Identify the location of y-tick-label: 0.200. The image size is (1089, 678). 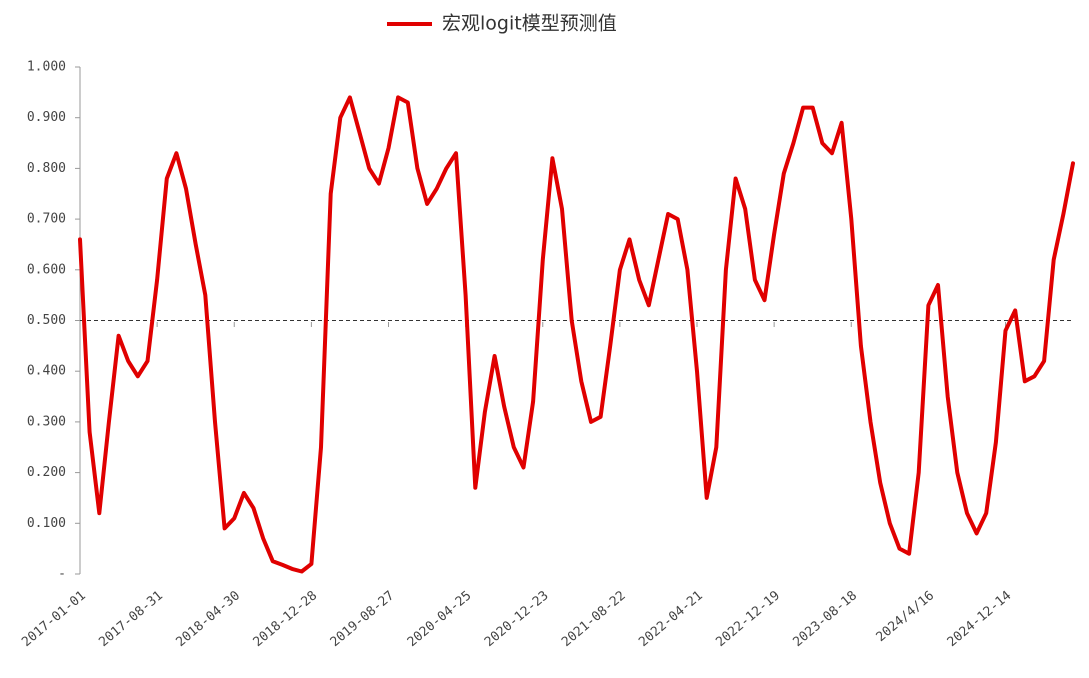
(46, 472).